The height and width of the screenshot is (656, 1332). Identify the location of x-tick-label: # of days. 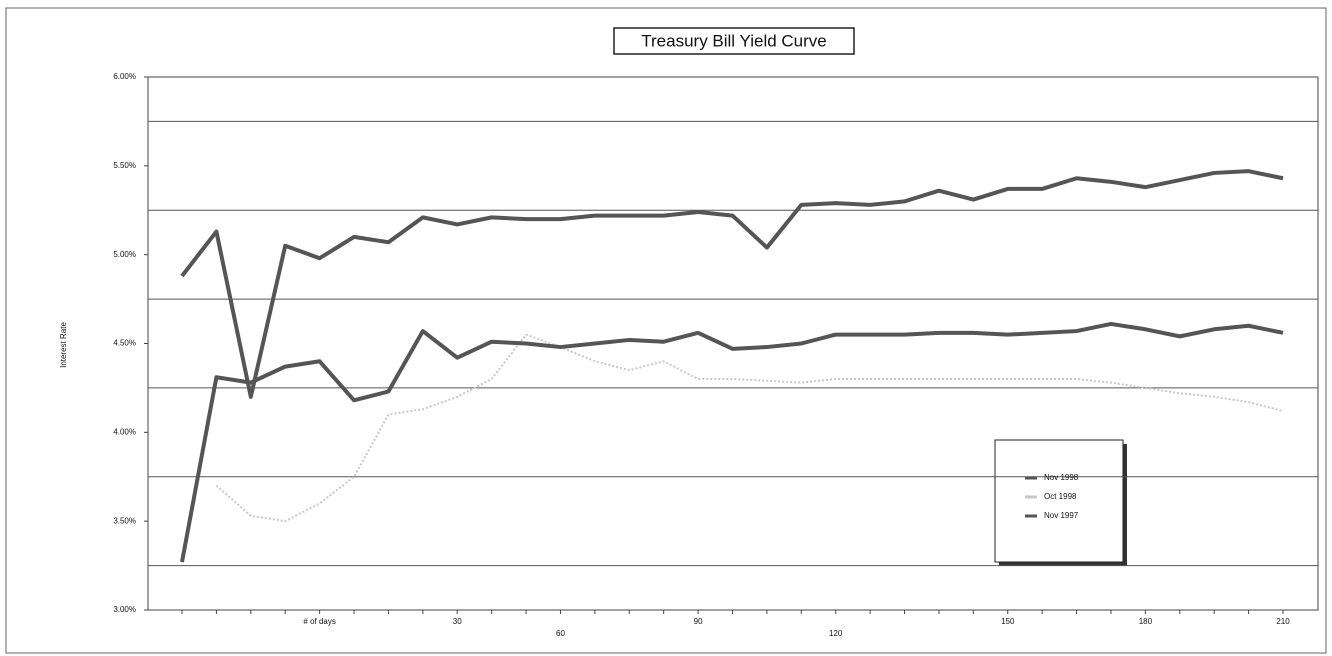
(319, 621).